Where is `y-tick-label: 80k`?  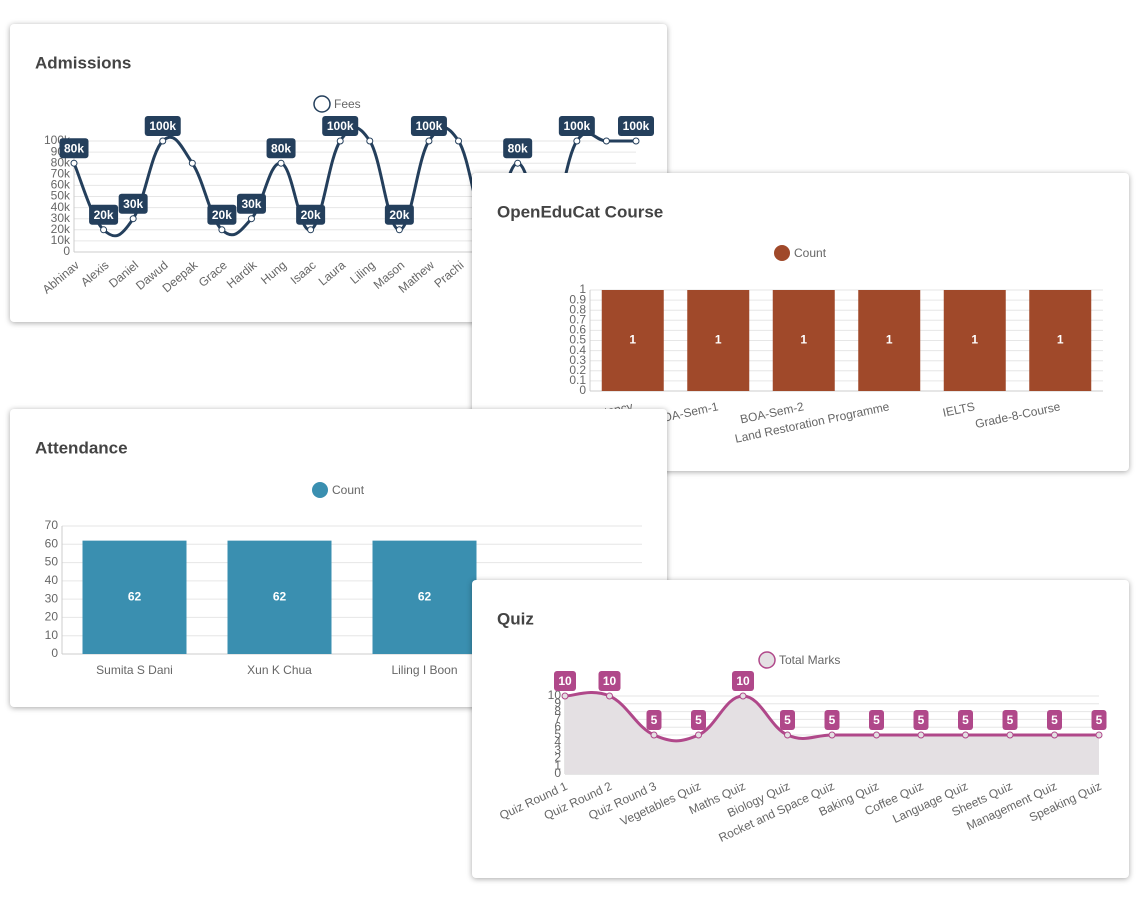 y-tick-label: 80k is located at coordinates (61, 162).